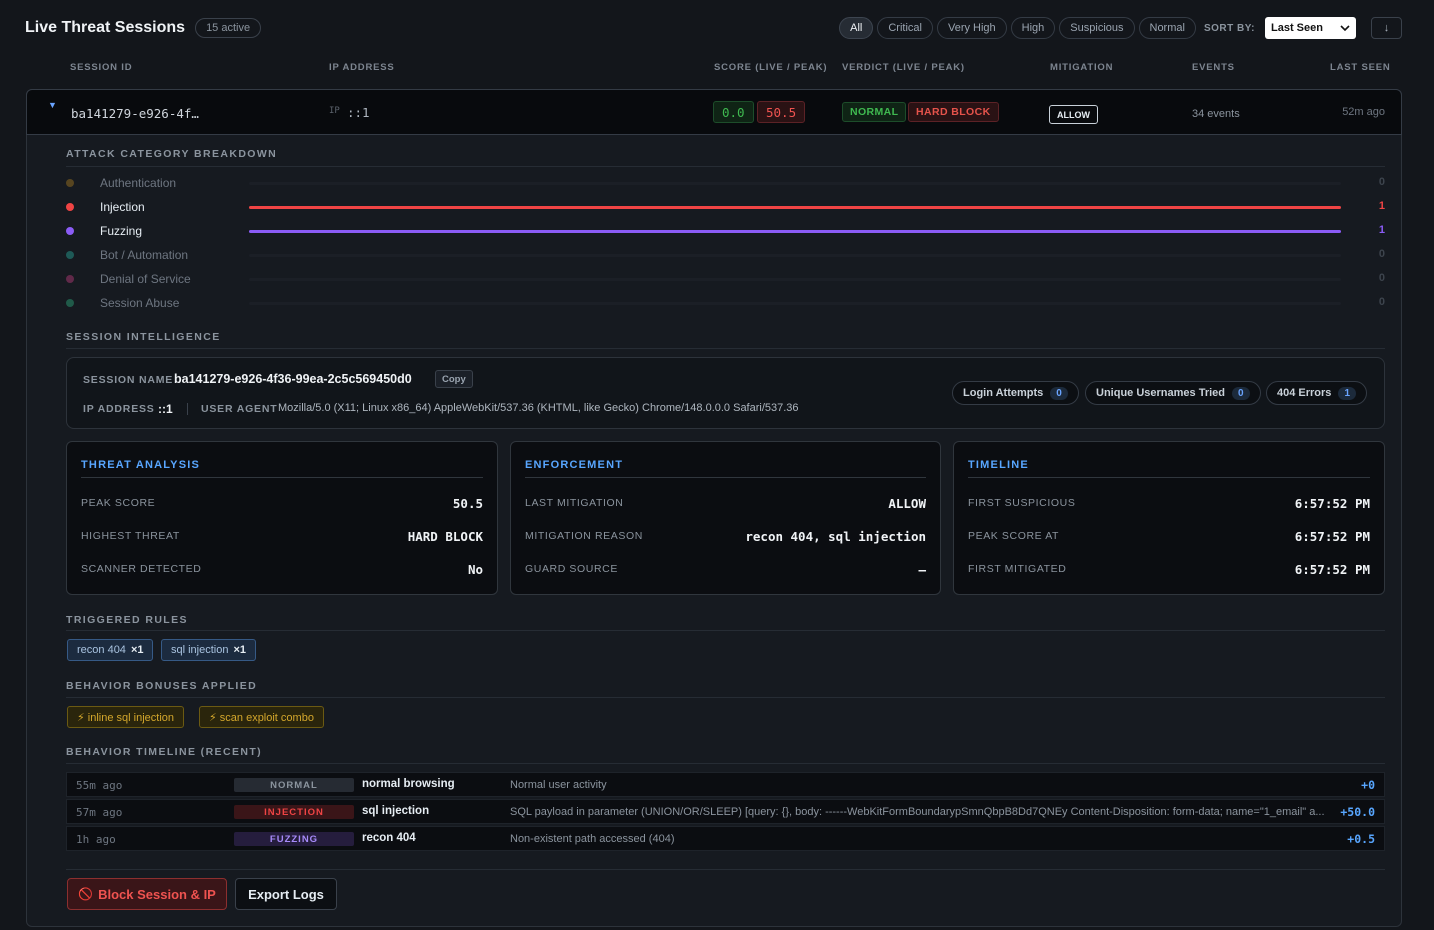 This screenshot has height=930, width=1434. I want to click on col-session-id: SESSION ID, so click(101, 67).